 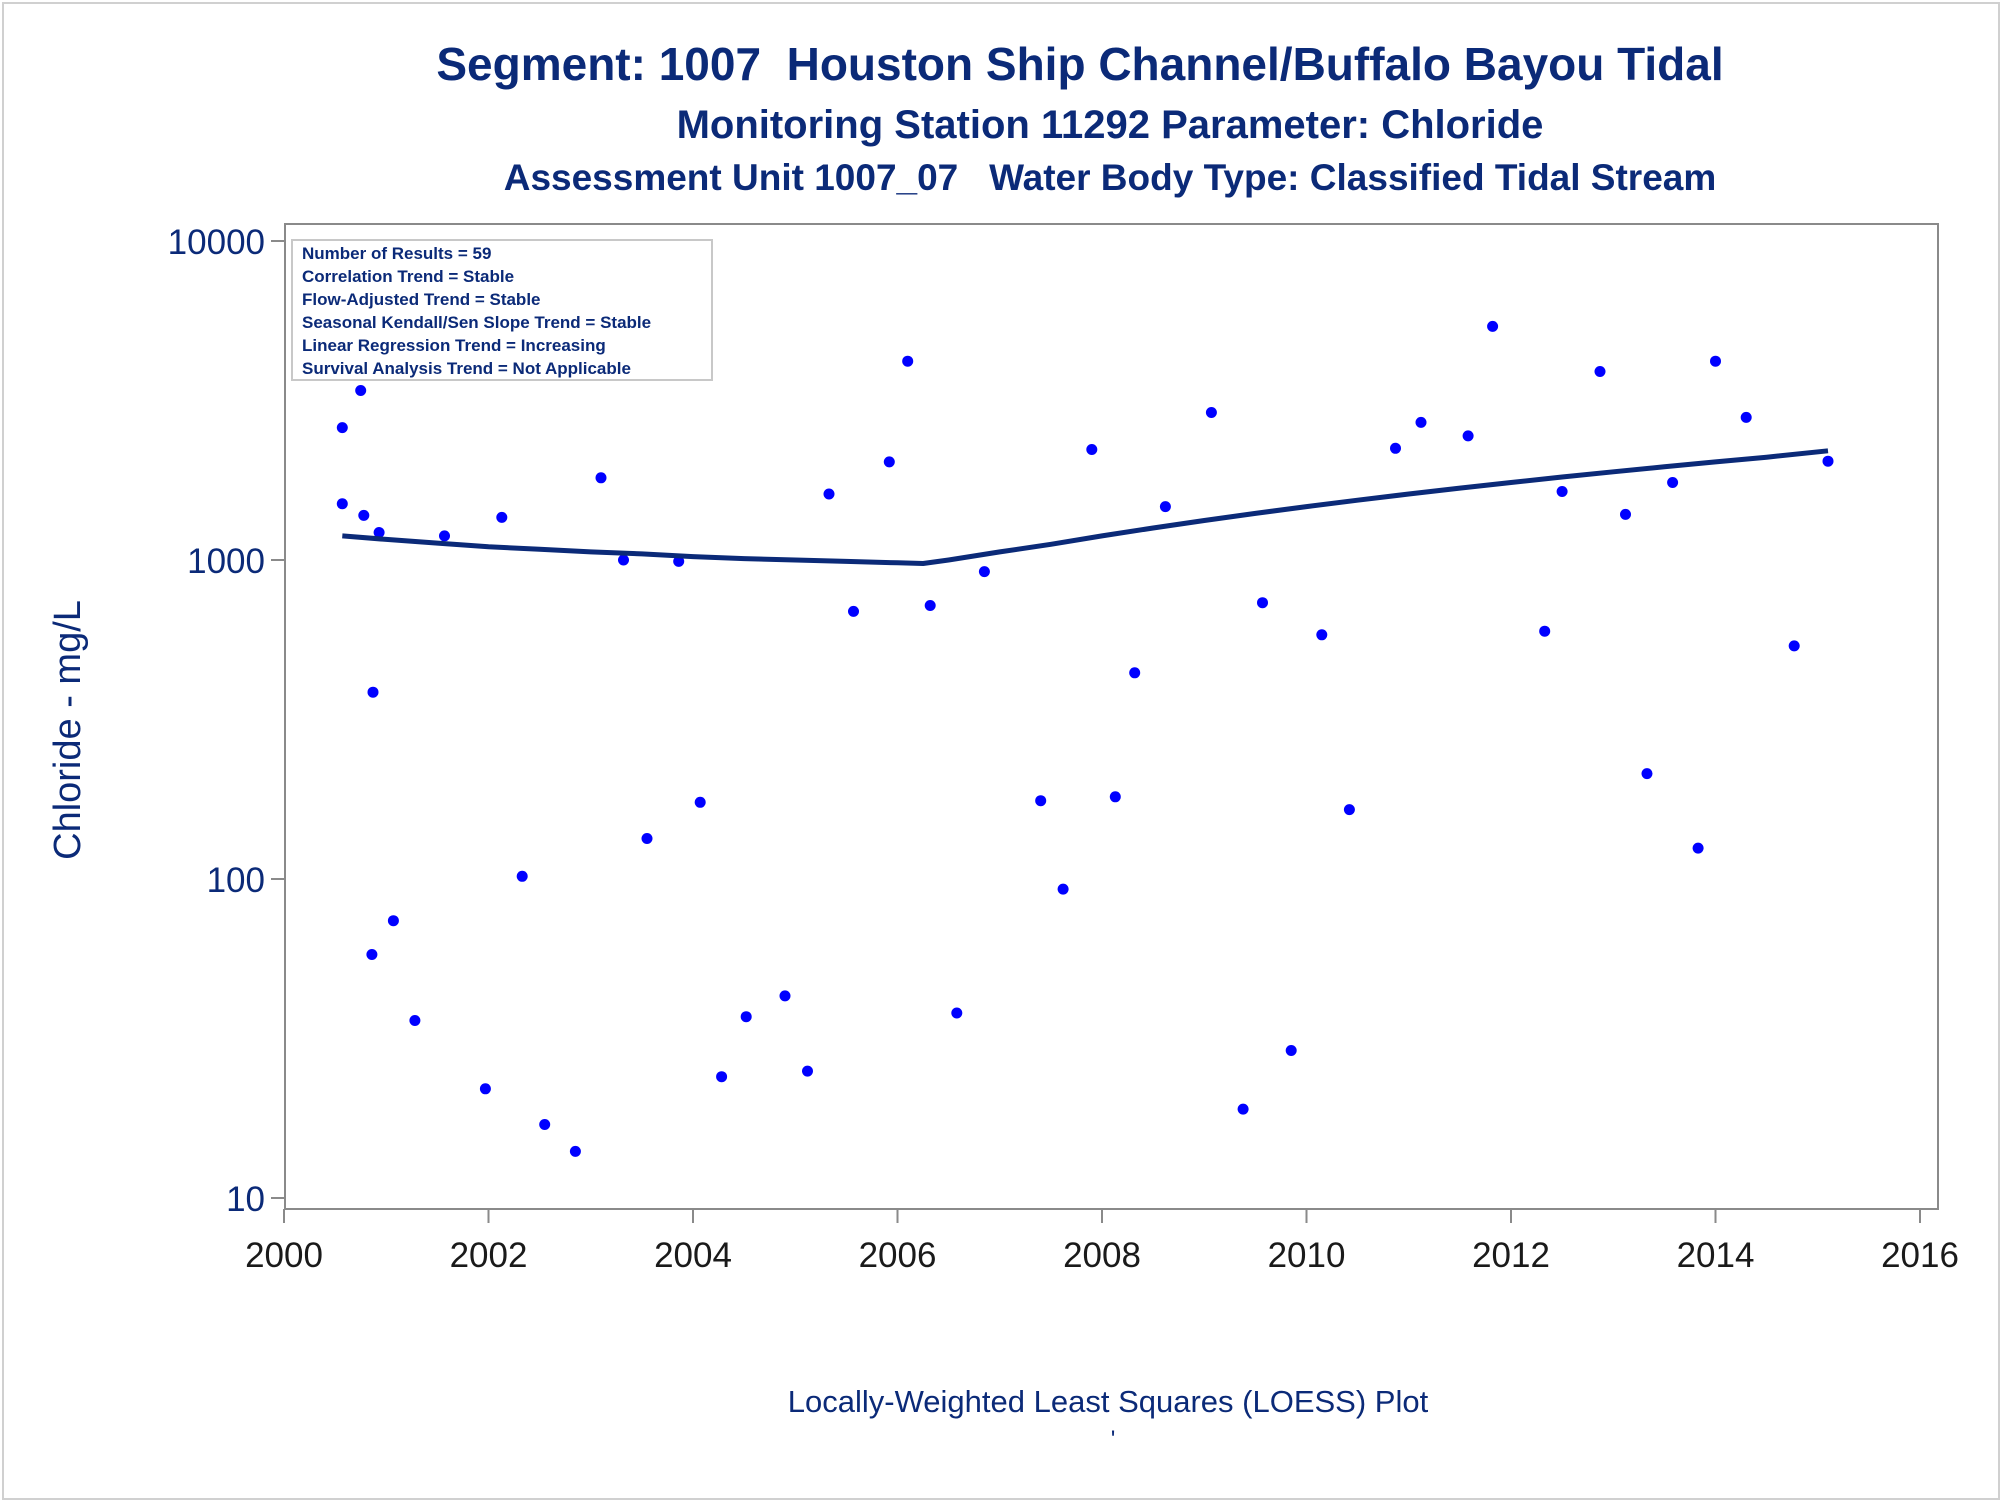 I want to click on x-tick-label: 2014, so click(x=1716, y=1255).